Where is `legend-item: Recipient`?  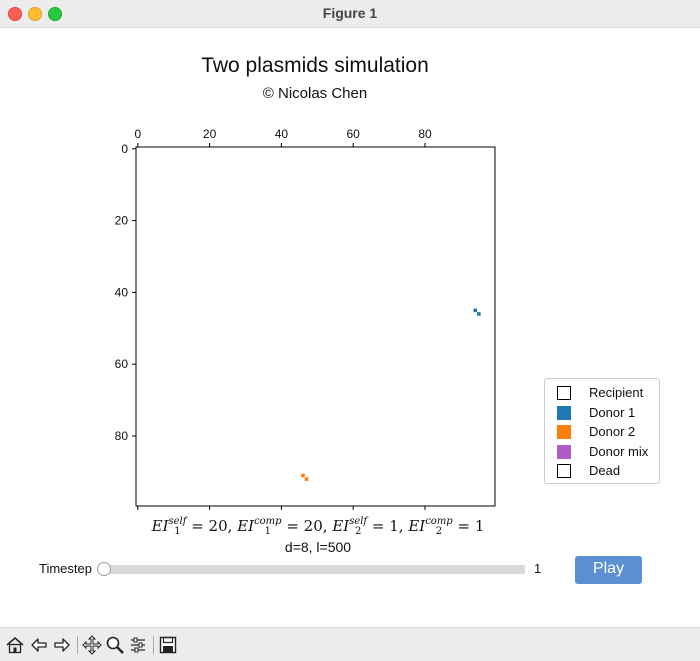
legend-item: Recipient is located at coordinates (602, 392).